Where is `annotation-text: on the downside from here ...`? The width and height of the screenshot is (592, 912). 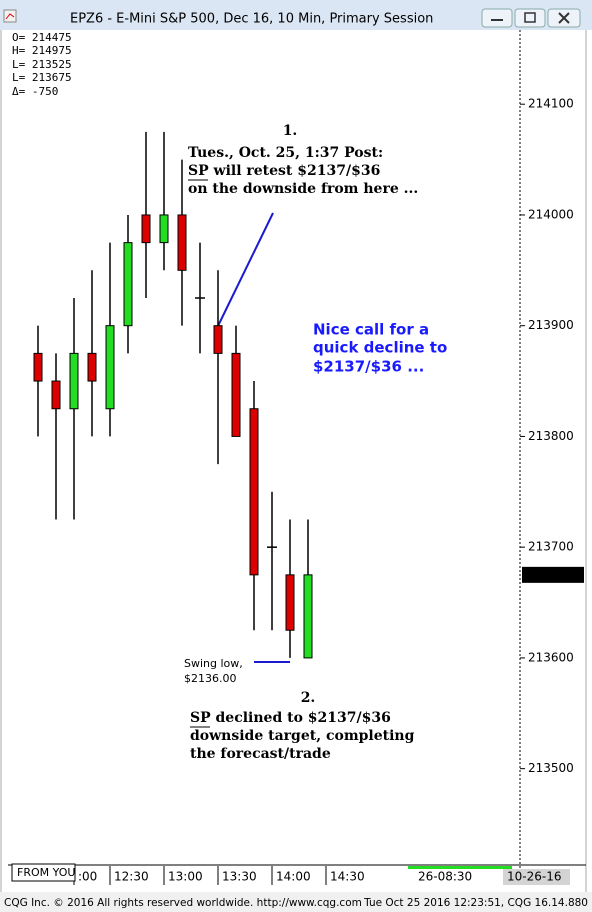
annotation-text: on the downside from here ... is located at coordinates (303, 189).